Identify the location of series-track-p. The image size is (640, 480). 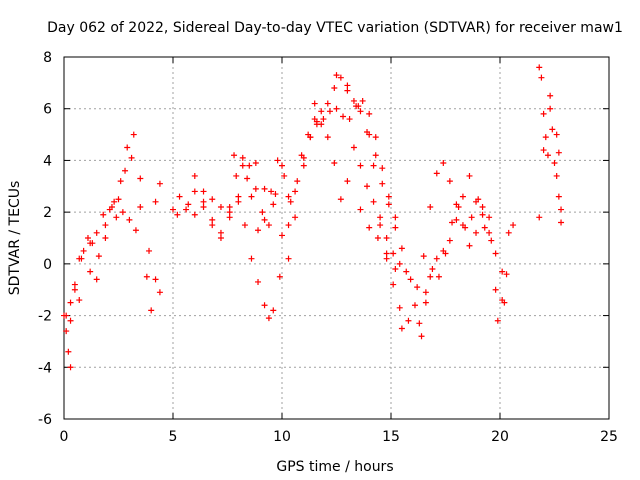
(550, 145).